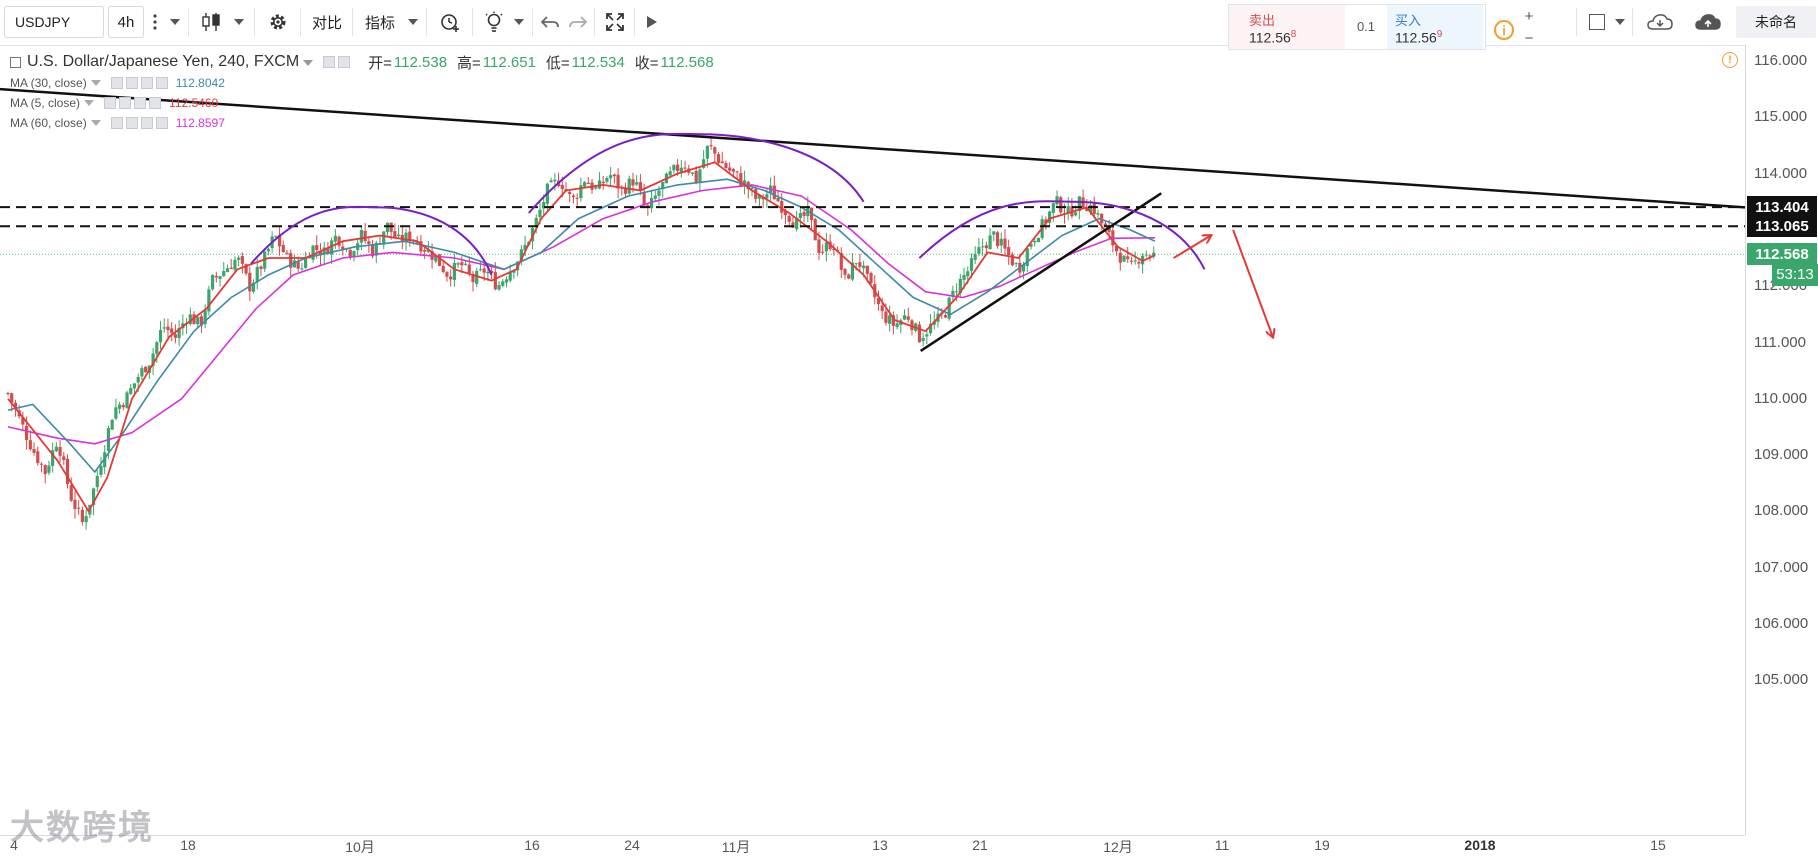 Image resolution: width=1818 pixels, height=857 pixels. Describe the element at coordinates (1781, 680) in the screenshot. I see `price-axis-label: 105.000` at that location.